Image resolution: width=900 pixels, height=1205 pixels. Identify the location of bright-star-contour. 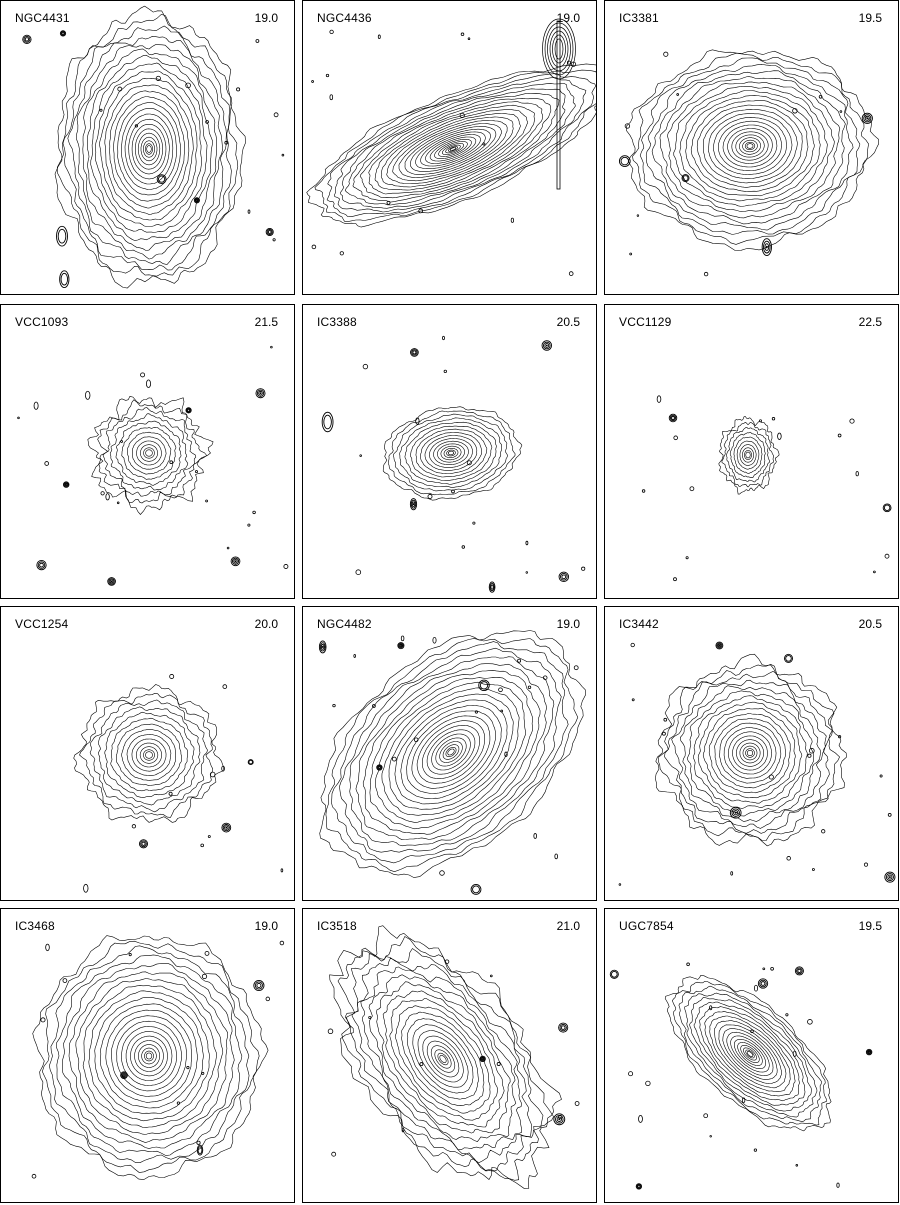
(559, 49).